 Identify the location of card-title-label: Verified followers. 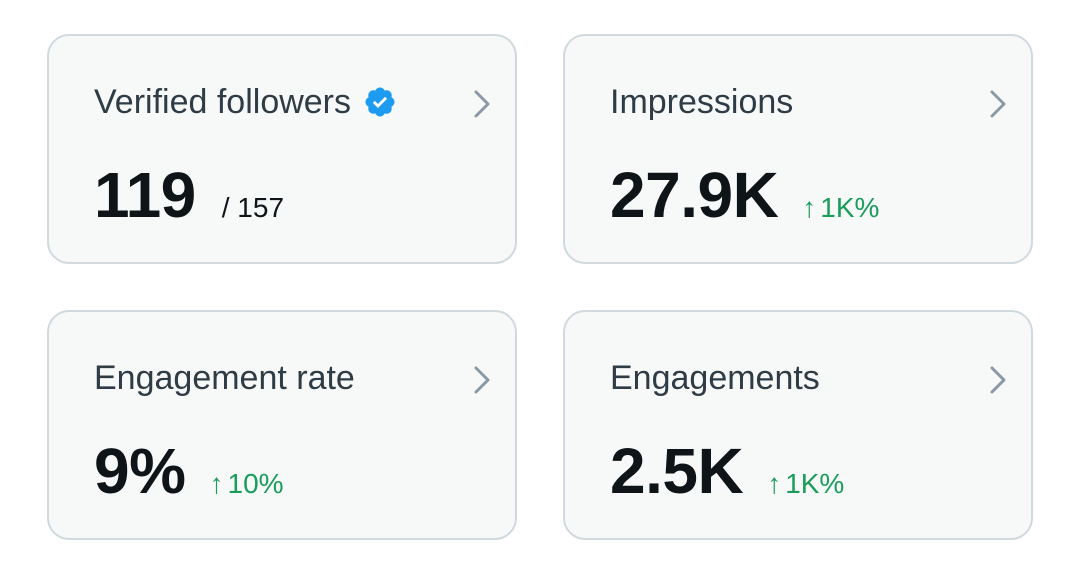
(223, 102).